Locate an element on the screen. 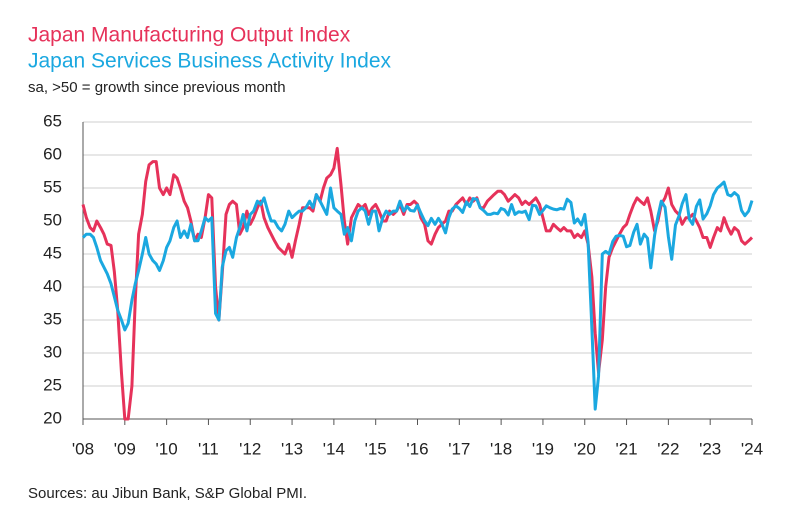  x-tick-label: '08 is located at coordinates (83, 448).